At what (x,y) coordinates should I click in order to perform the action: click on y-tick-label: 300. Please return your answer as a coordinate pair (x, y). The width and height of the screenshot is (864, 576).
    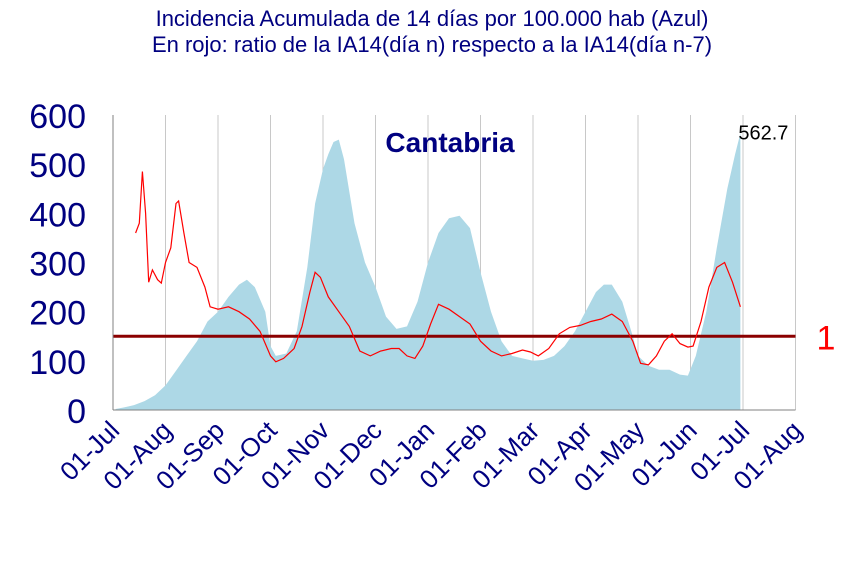
    Looking at the image, I should click on (57, 265).